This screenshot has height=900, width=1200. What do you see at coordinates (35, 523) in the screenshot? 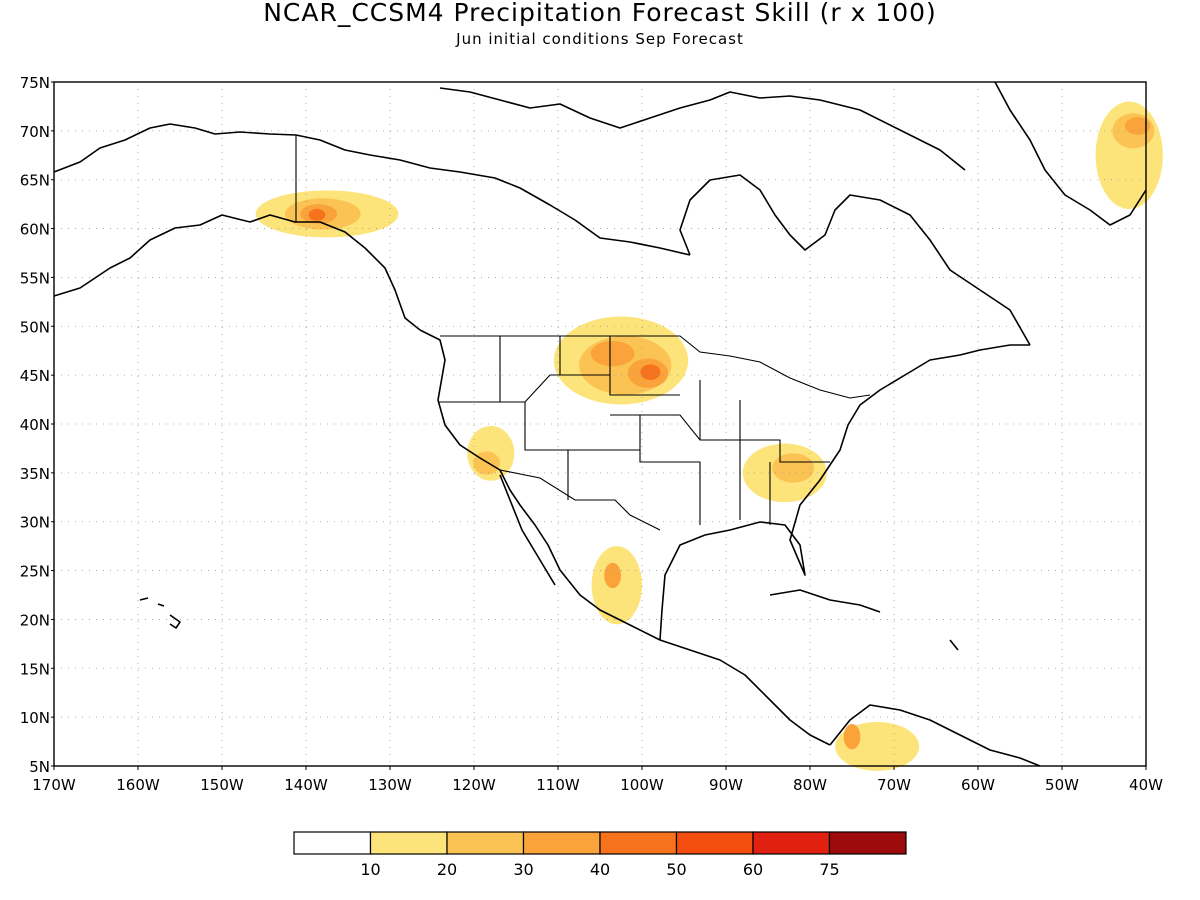
I see `lat-tick-label-9: 30N` at bounding box center [35, 523].